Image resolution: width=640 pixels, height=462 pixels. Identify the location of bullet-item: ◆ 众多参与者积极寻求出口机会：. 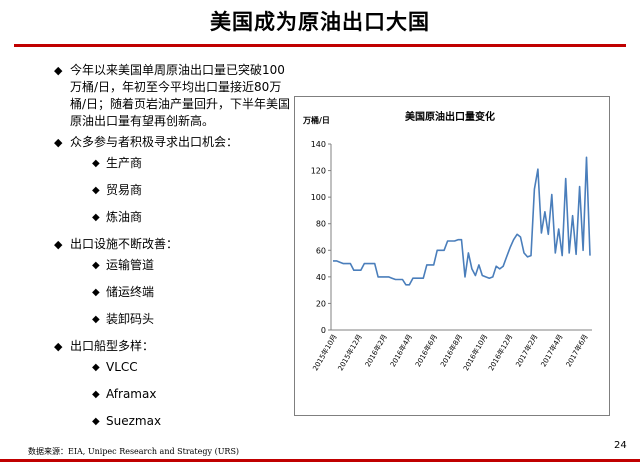
(174, 142).